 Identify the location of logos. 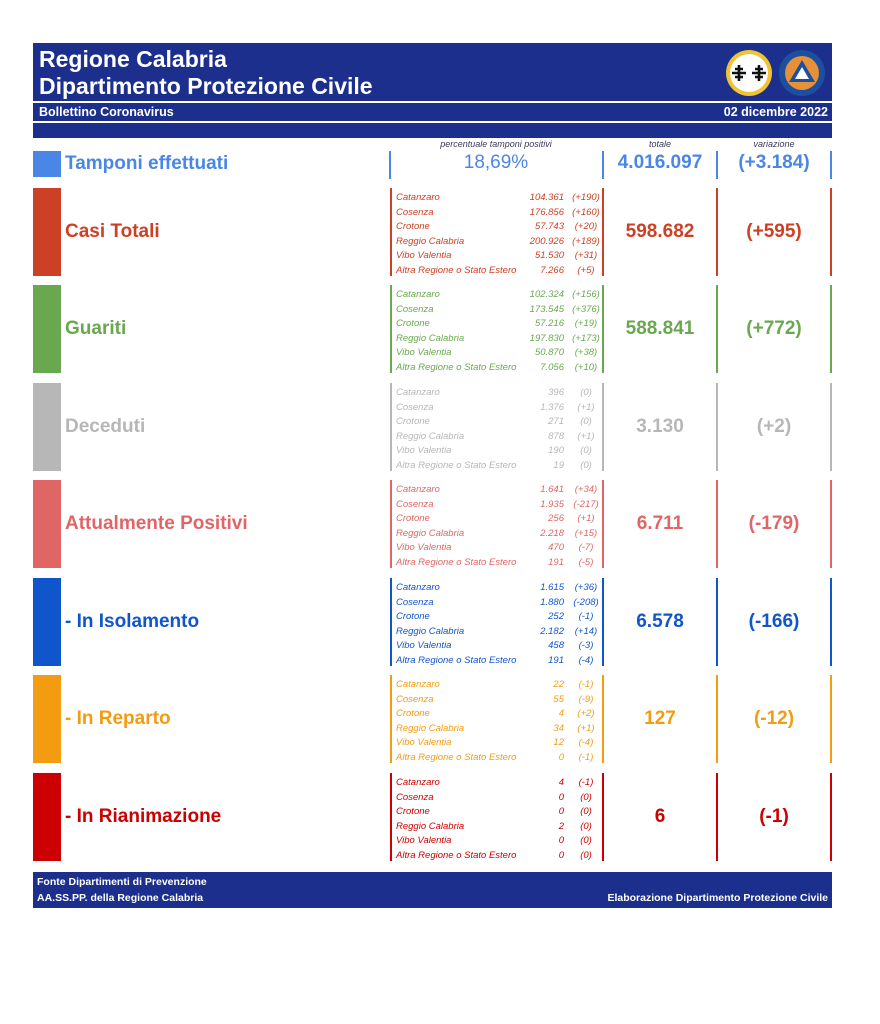
(775, 73).